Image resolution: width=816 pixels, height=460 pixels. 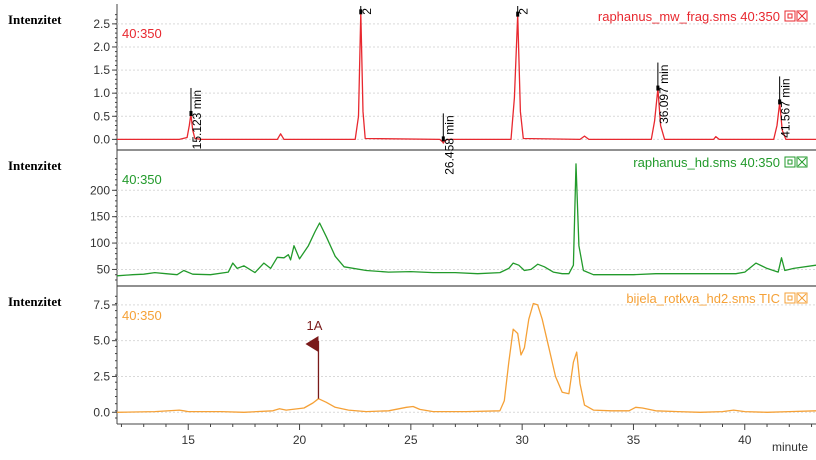 I want to click on y-tick-label: 5.0, so click(x=101, y=341).